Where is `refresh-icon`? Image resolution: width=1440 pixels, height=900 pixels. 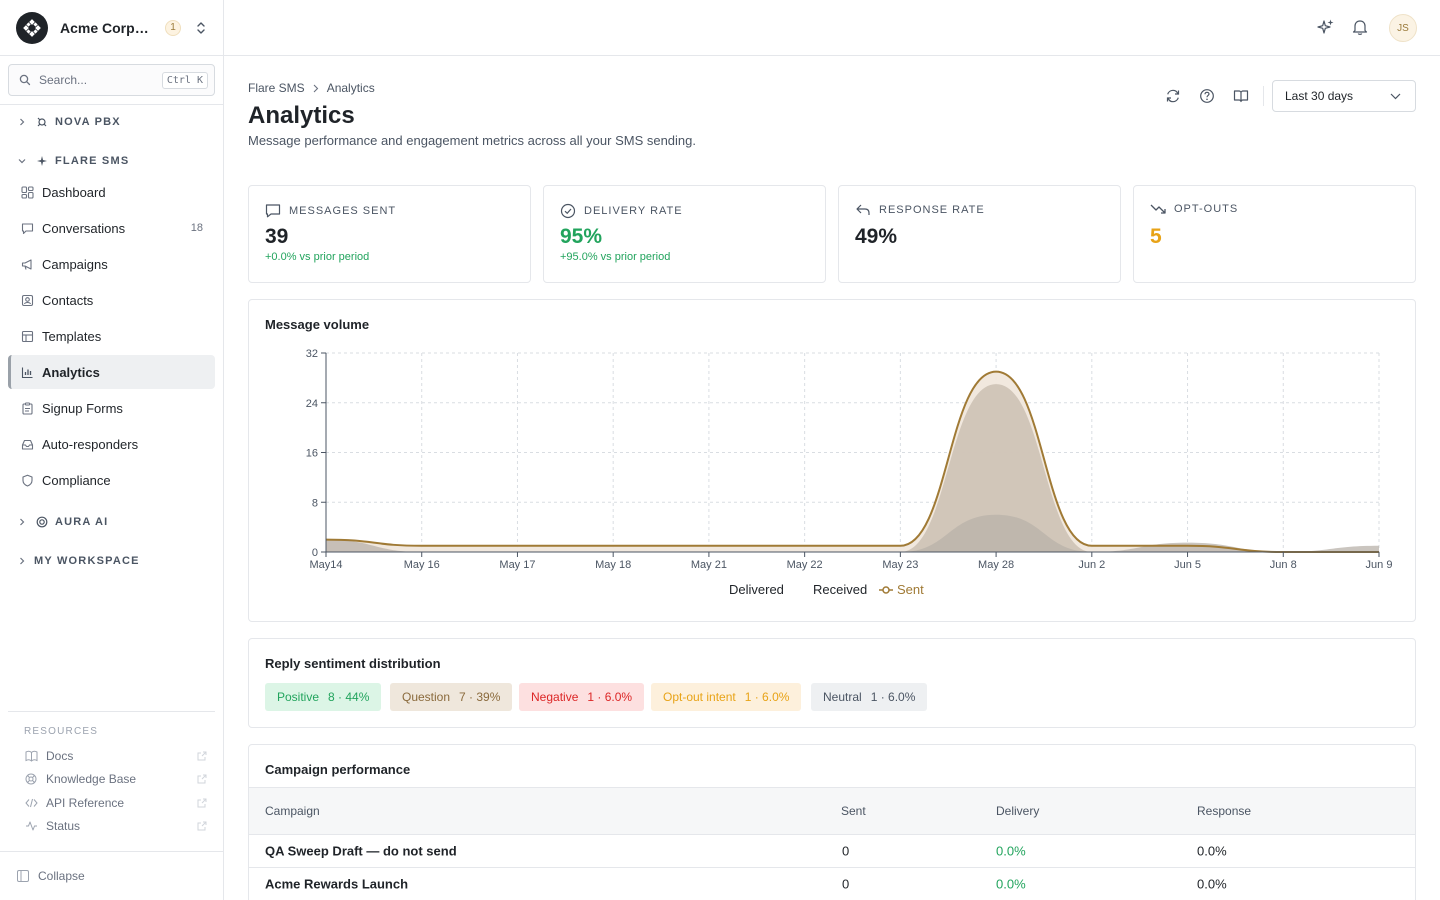
refresh-icon is located at coordinates (1173, 96).